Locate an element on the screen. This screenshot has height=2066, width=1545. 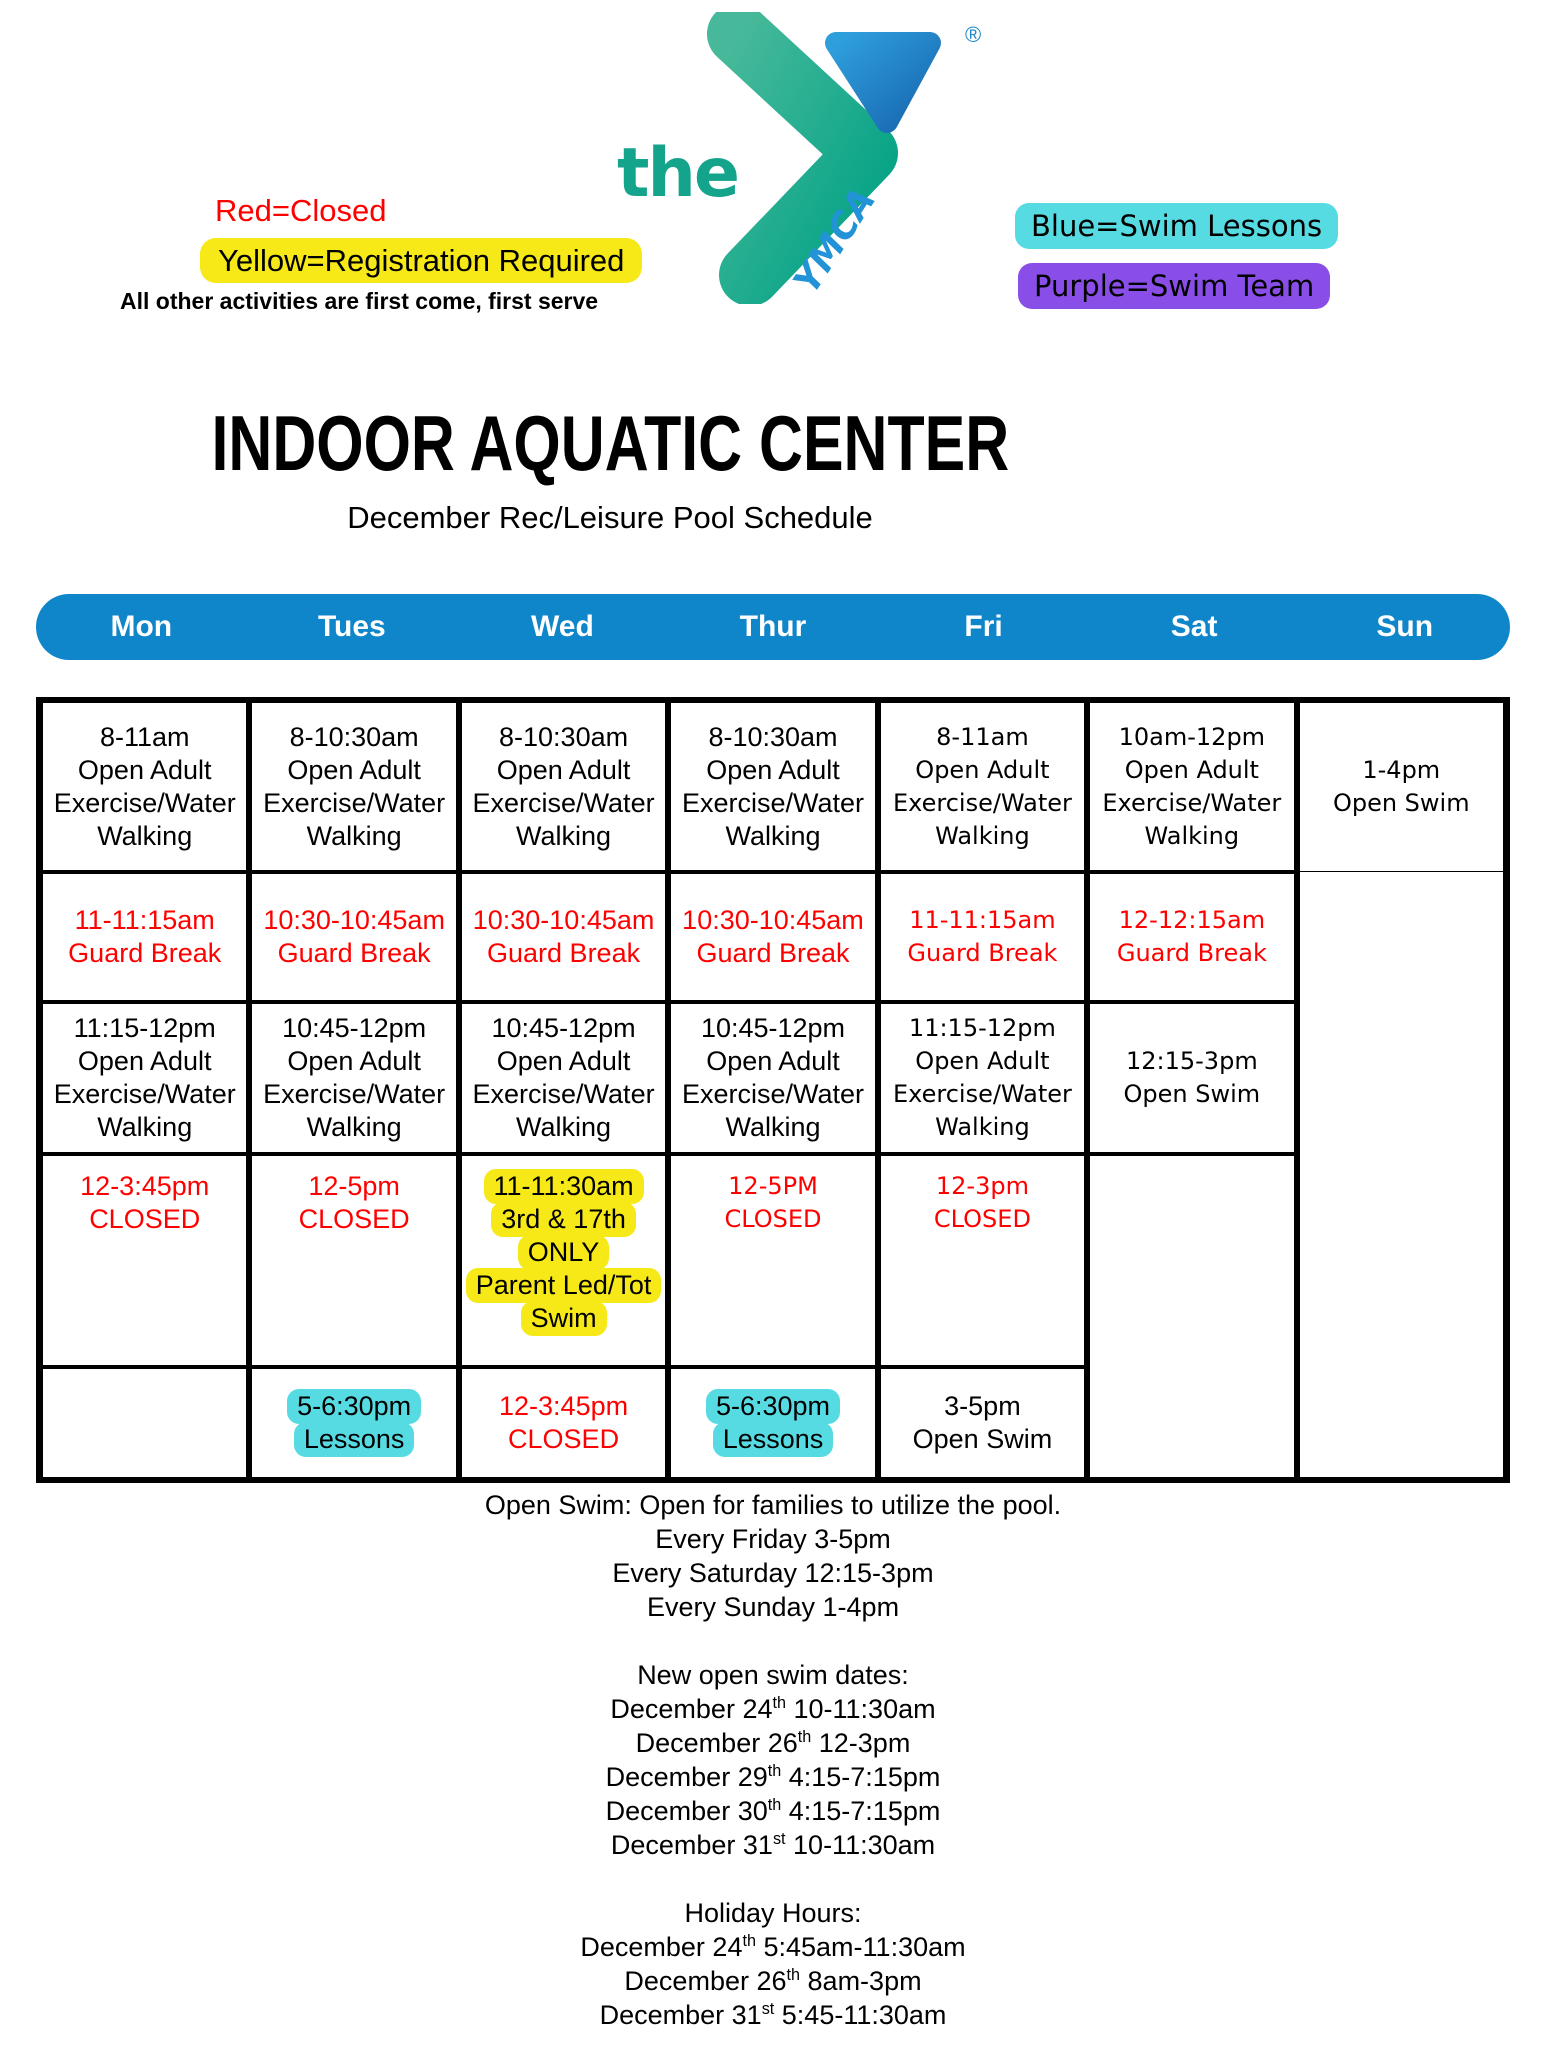
page-title-wrap: INDOOR AQUATIC CENTER is located at coordinates (610, 443).